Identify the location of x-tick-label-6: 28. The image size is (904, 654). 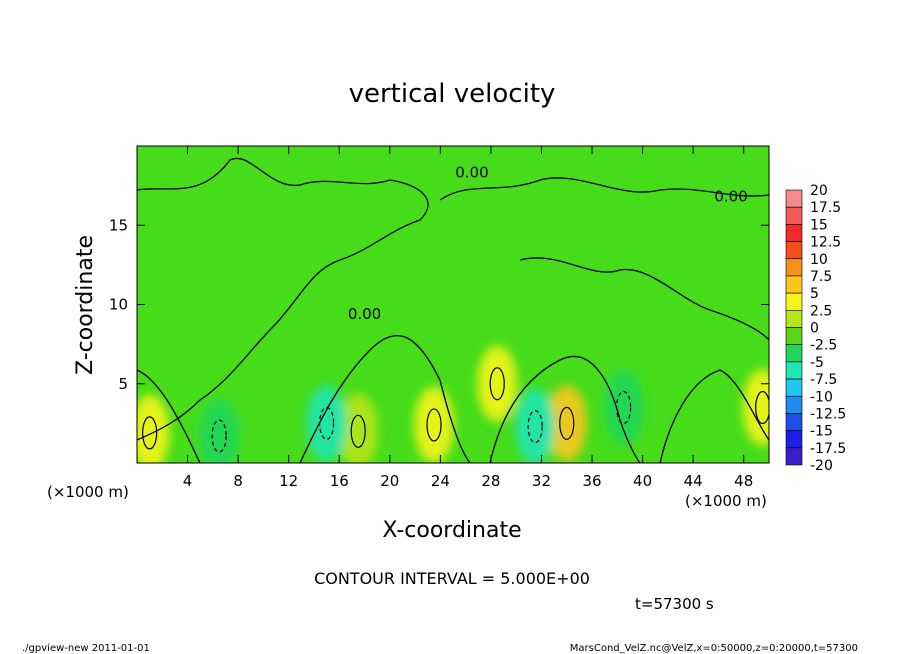
(490, 481).